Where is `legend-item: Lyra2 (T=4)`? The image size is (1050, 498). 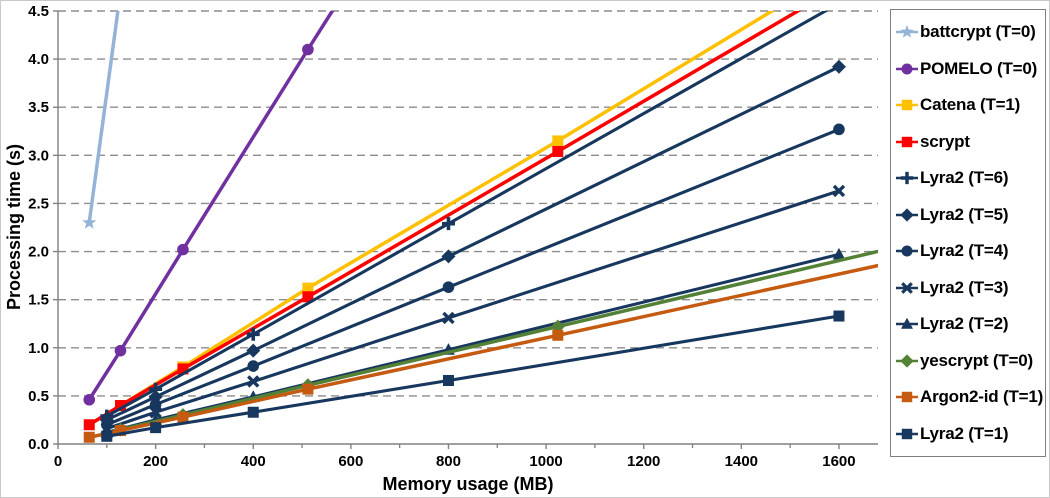 legend-item: Lyra2 (T=4) is located at coordinates (969, 251).